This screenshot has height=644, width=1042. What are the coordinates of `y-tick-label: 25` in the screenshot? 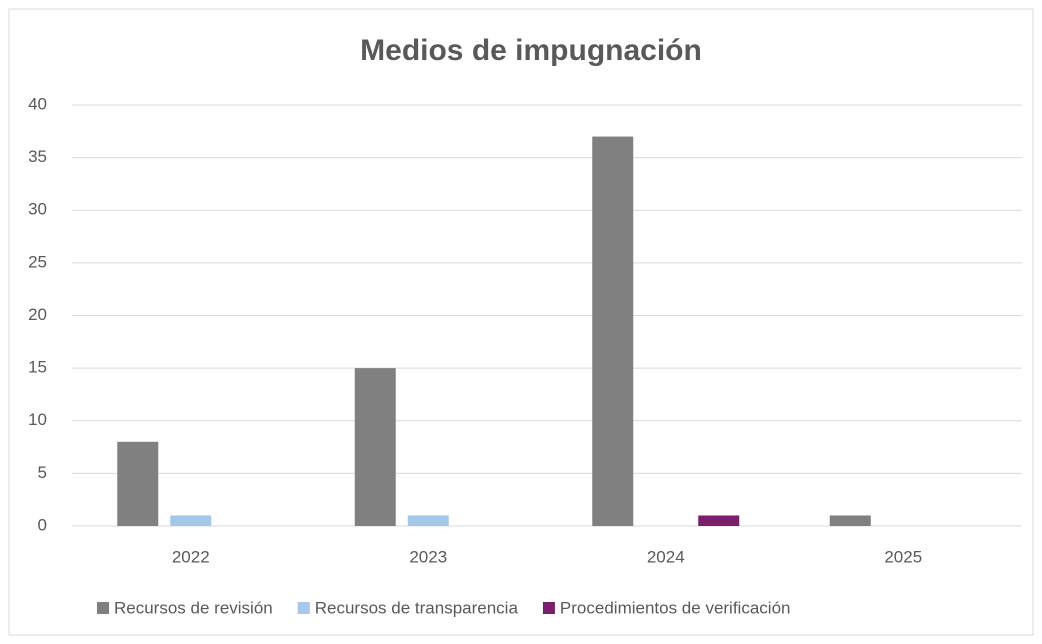 It's located at (37, 261).